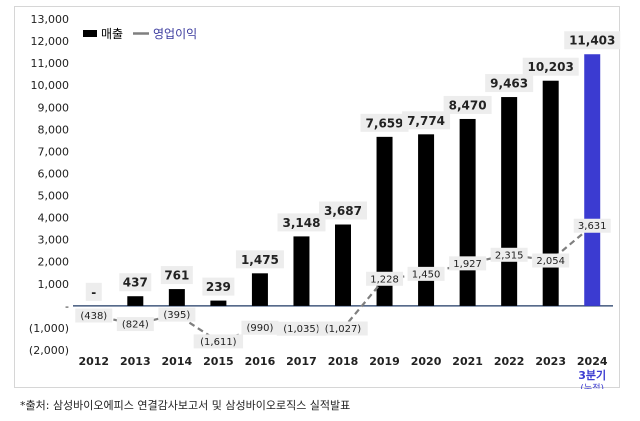 The image size is (640, 421). Describe the element at coordinates (509, 361) in the screenshot. I see `x-tick-label: 2022` at that location.